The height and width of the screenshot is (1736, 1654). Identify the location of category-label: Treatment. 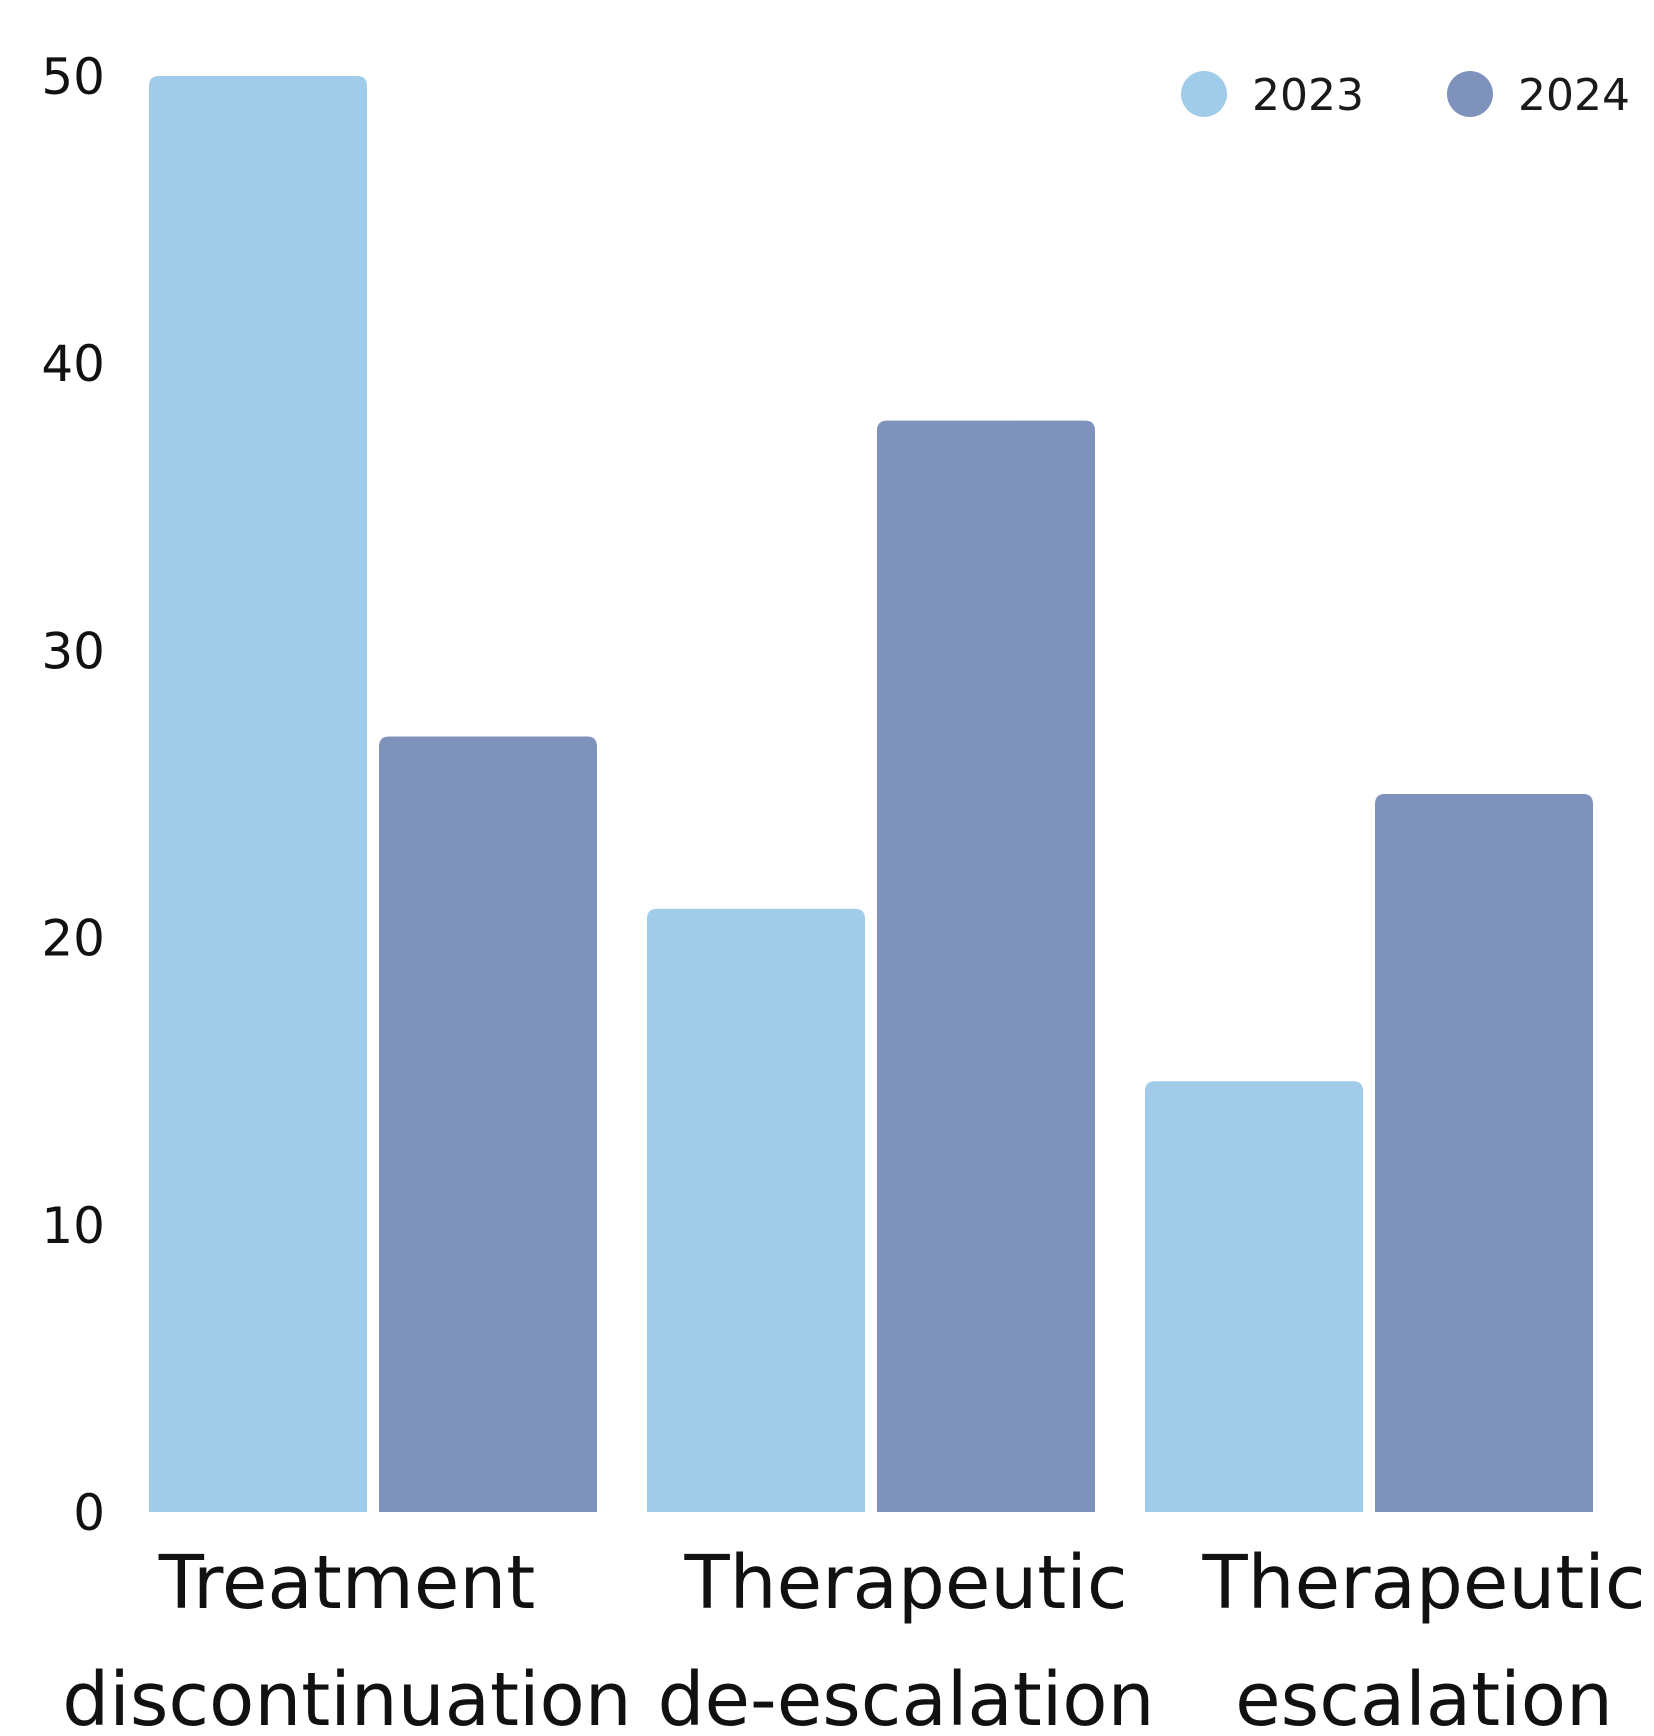
(347, 1583).